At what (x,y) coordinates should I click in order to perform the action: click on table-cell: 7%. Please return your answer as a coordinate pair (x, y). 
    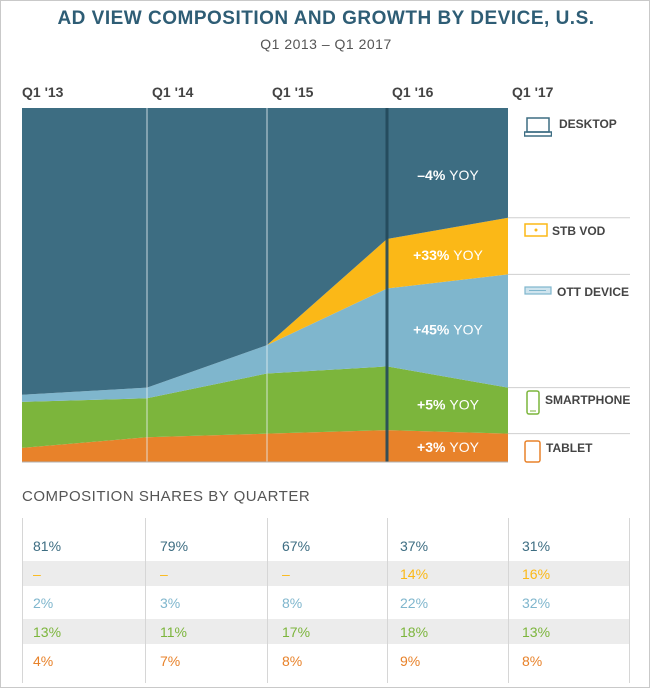
    Looking at the image, I should click on (170, 661).